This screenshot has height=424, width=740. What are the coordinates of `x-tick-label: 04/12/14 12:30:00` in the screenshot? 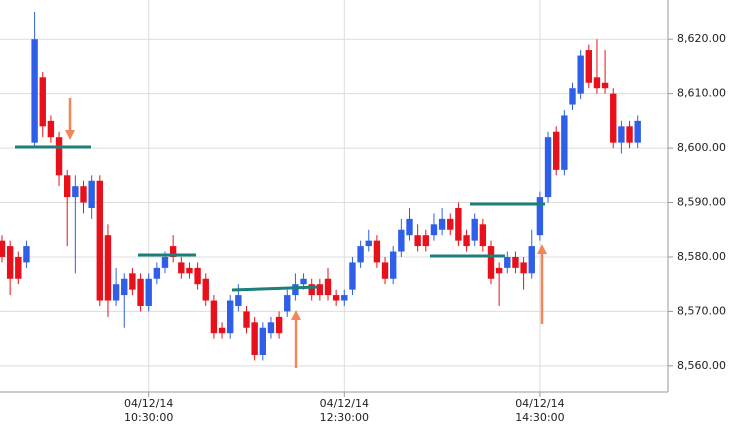 It's located at (344, 410).